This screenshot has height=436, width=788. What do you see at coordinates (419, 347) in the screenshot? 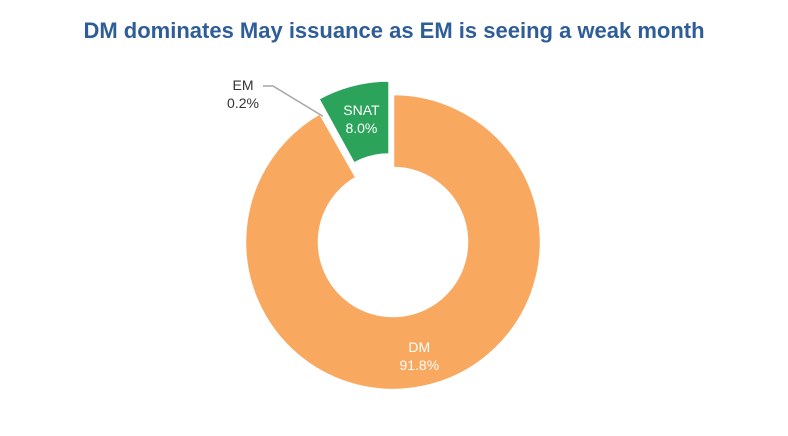
I see `data-label-dm-name: DM` at bounding box center [419, 347].